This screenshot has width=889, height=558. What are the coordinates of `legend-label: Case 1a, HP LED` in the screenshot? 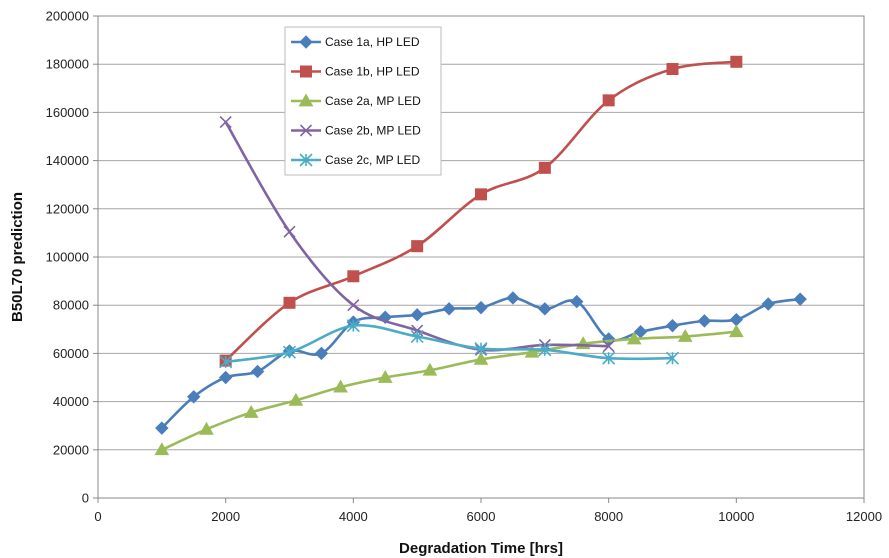 It's located at (372, 42).